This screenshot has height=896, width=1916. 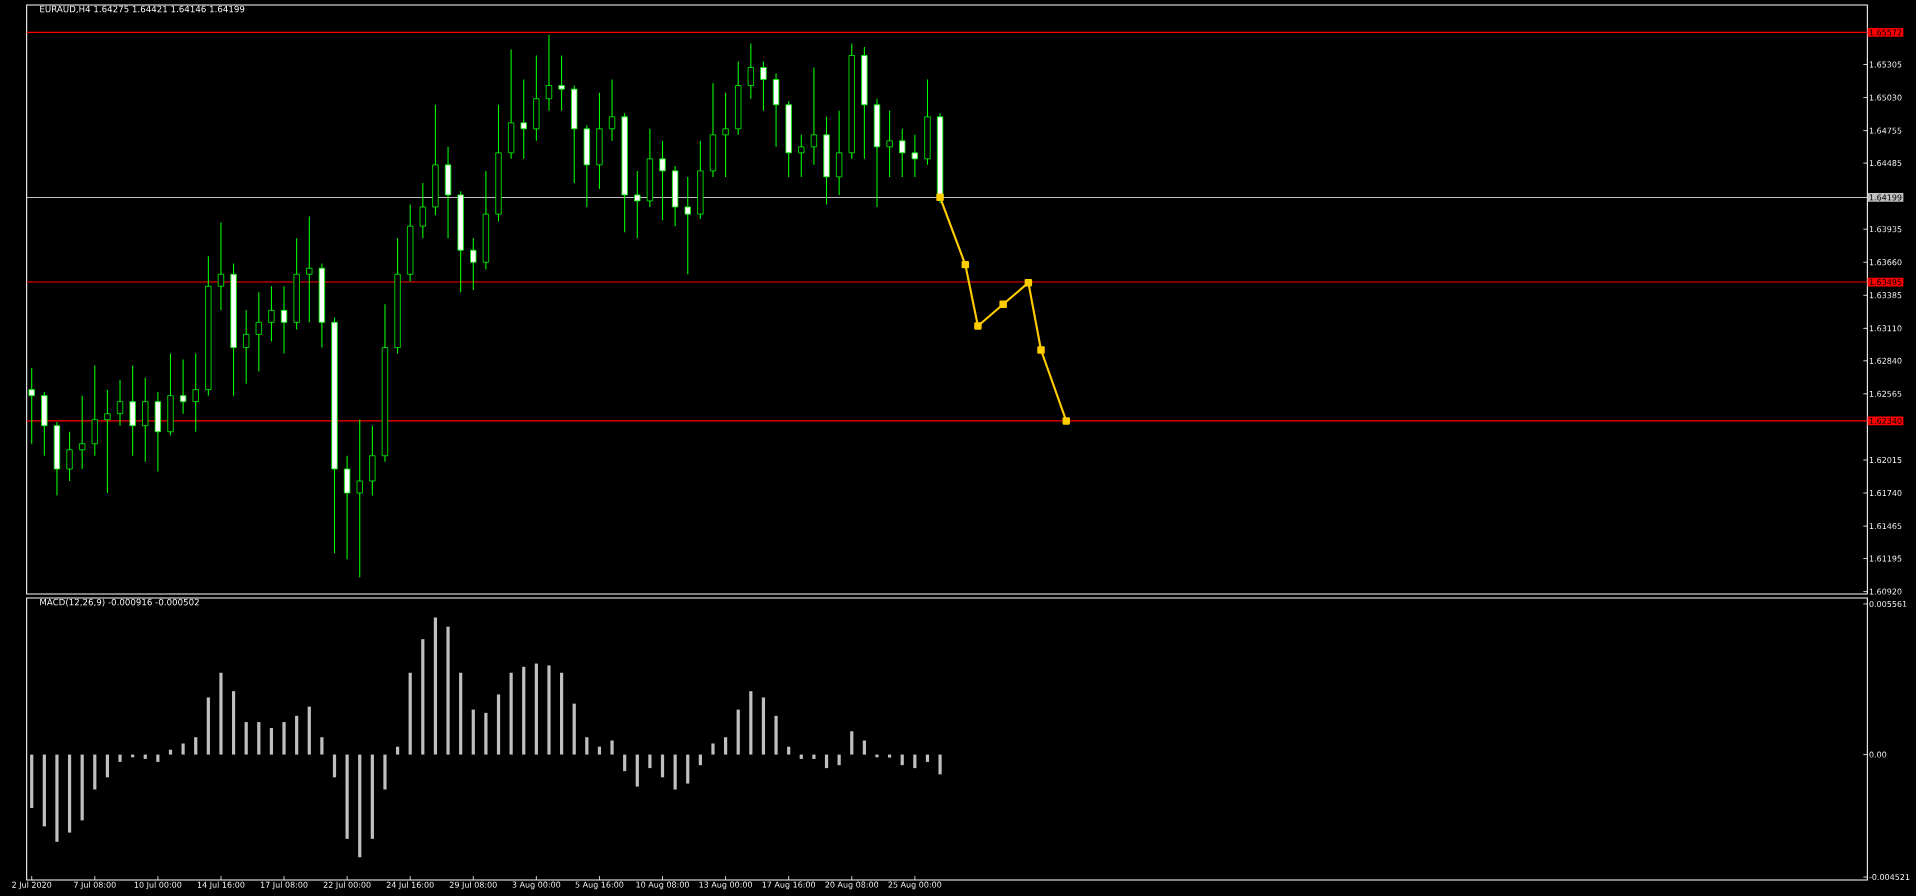 I want to click on x-tick-label: 7 Jul 08:00, so click(x=95, y=885).